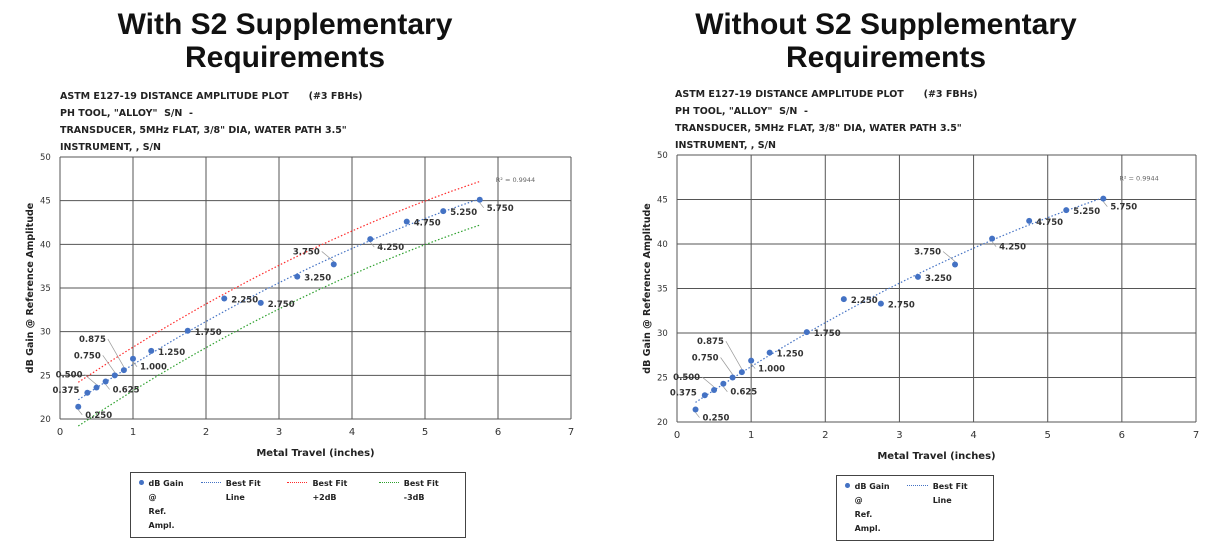  Describe the element at coordinates (45, 333) in the screenshot. I see `y-tick-label: 30` at that location.